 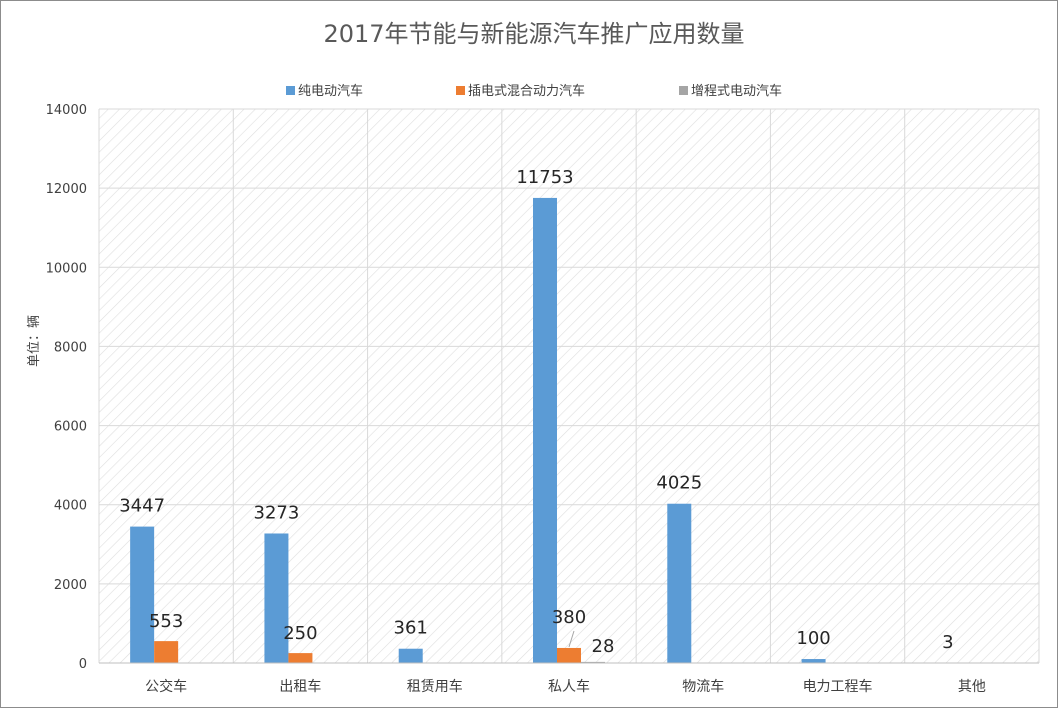 I want to click on legend-label: 增程式电动汽车, so click(x=736, y=91).